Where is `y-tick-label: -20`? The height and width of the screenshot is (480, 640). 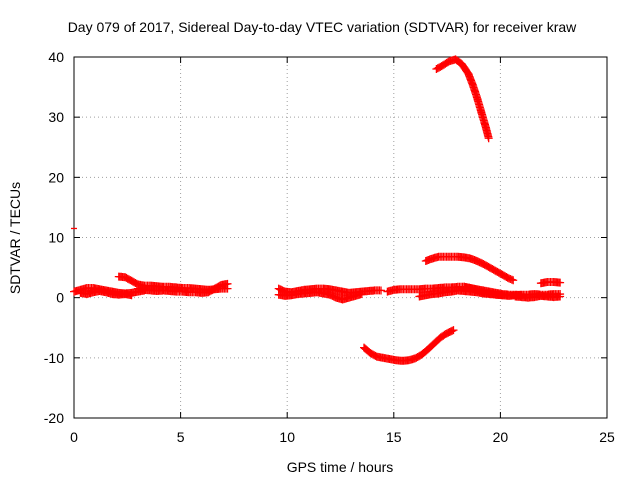 y-tick-label: -20 is located at coordinates (54, 418).